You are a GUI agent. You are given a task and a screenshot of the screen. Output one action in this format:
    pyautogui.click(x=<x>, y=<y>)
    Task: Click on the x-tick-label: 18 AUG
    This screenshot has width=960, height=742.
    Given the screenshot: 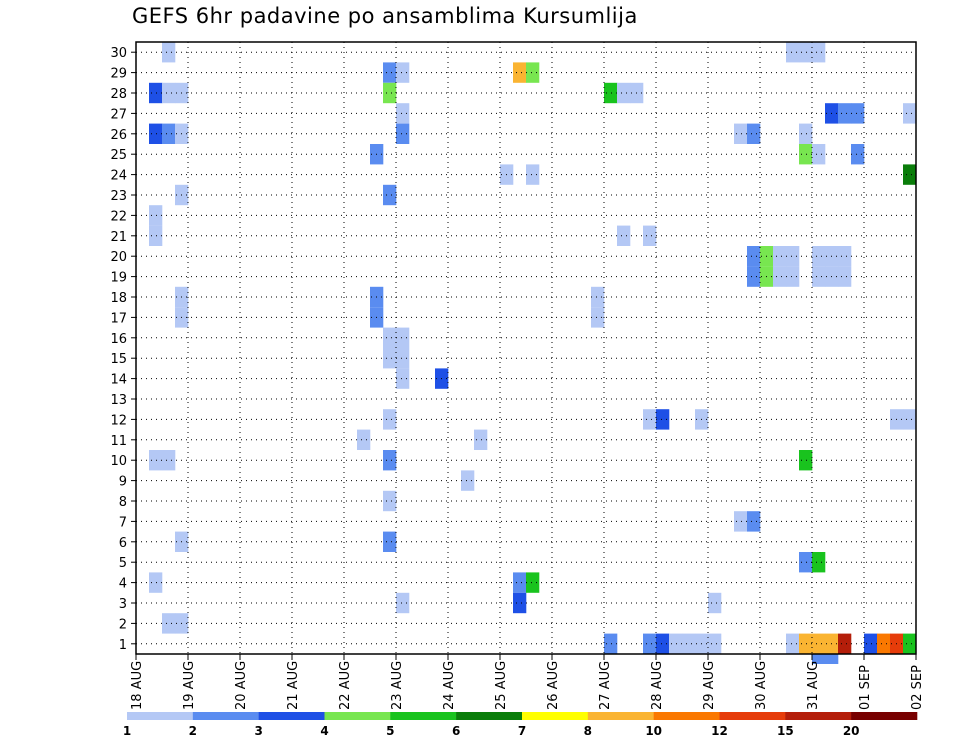 What is the action you would take?
    pyautogui.click(x=137, y=685)
    